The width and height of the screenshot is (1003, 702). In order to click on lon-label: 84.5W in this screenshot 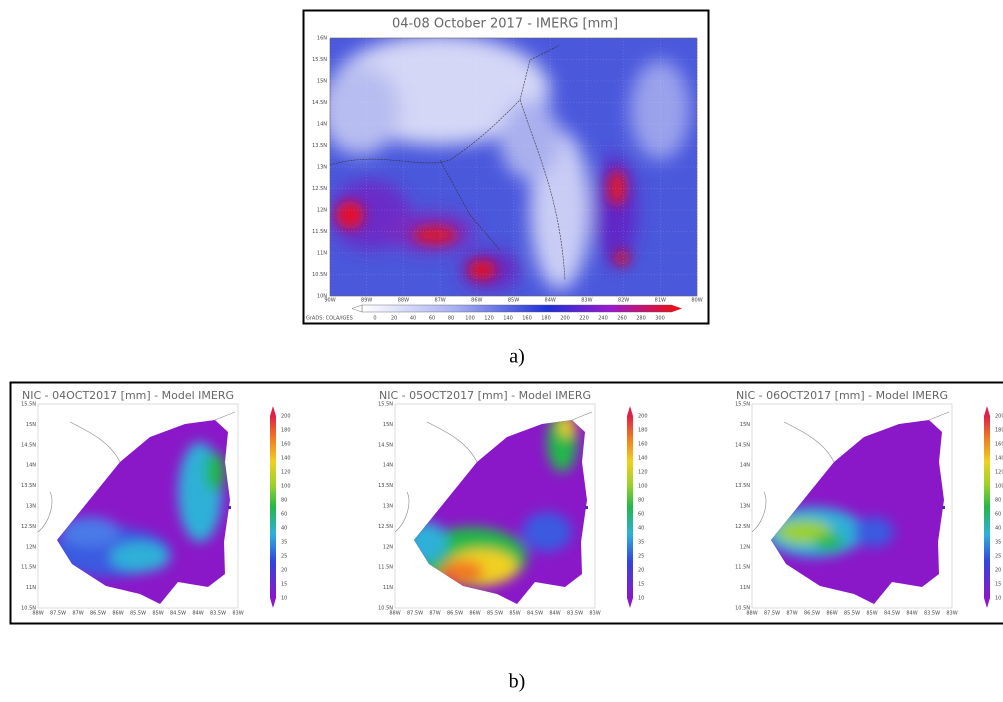, I will do `click(892, 614)`.